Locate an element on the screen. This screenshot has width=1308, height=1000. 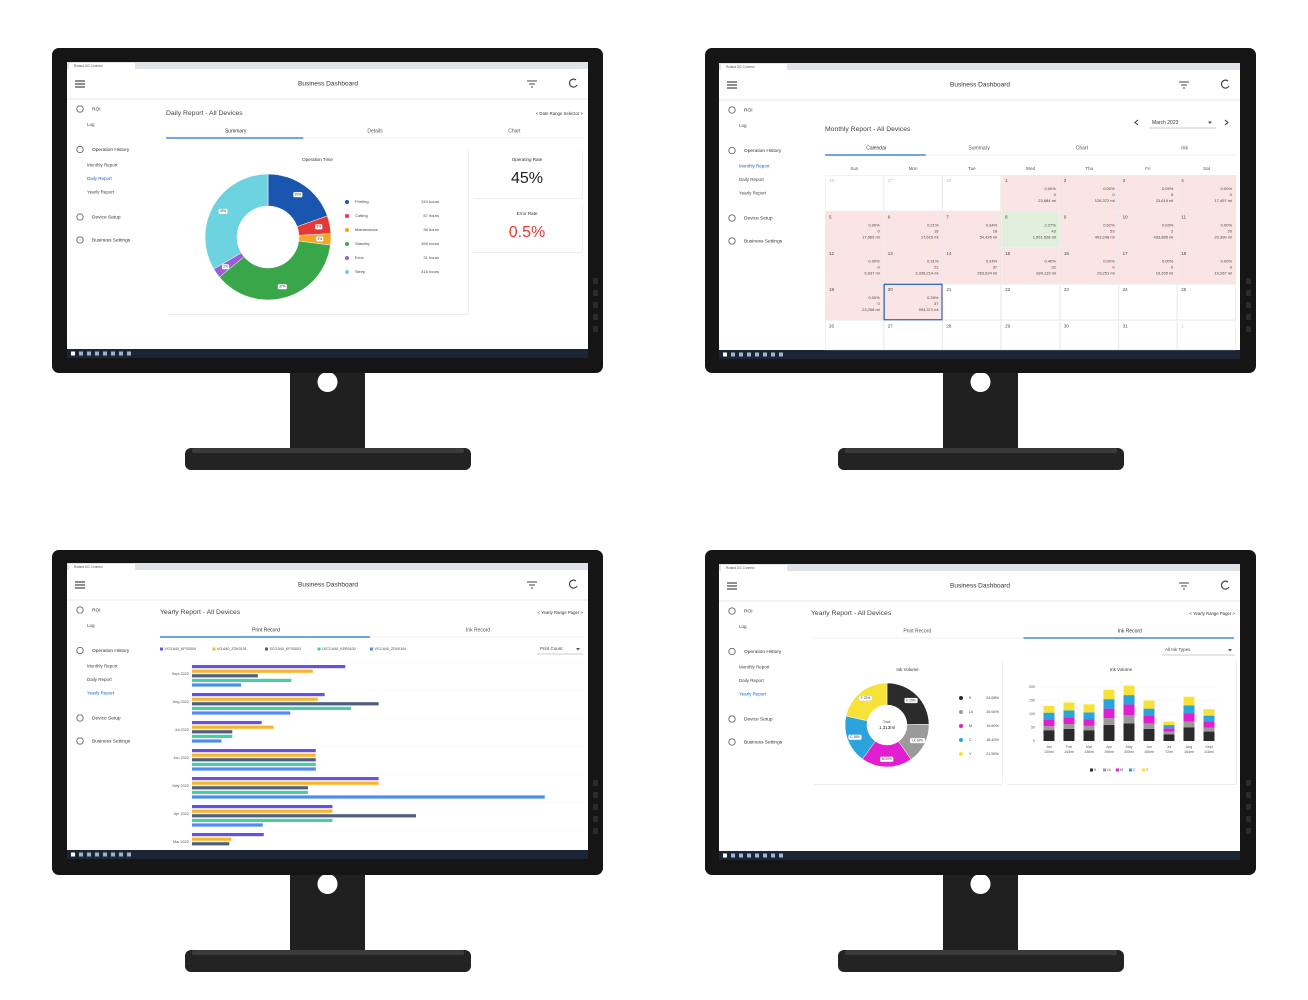
legend-value: 243 hours is located at coordinates (430, 201).